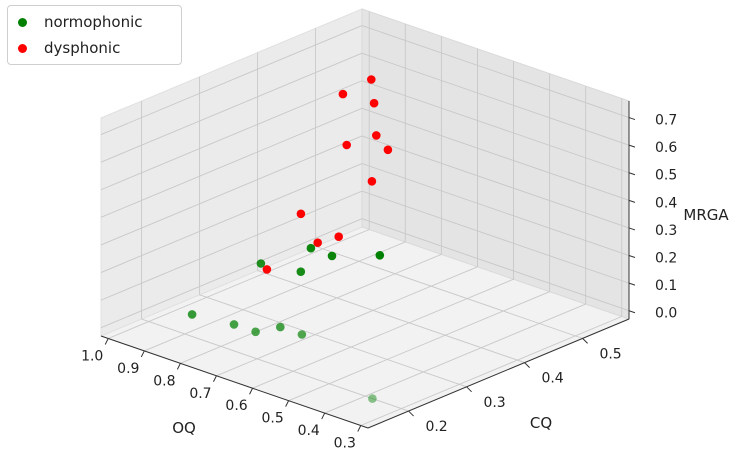 The width and height of the screenshot is (738, 465). I want to click on legend-marker-normophonic, so click(22, 22).